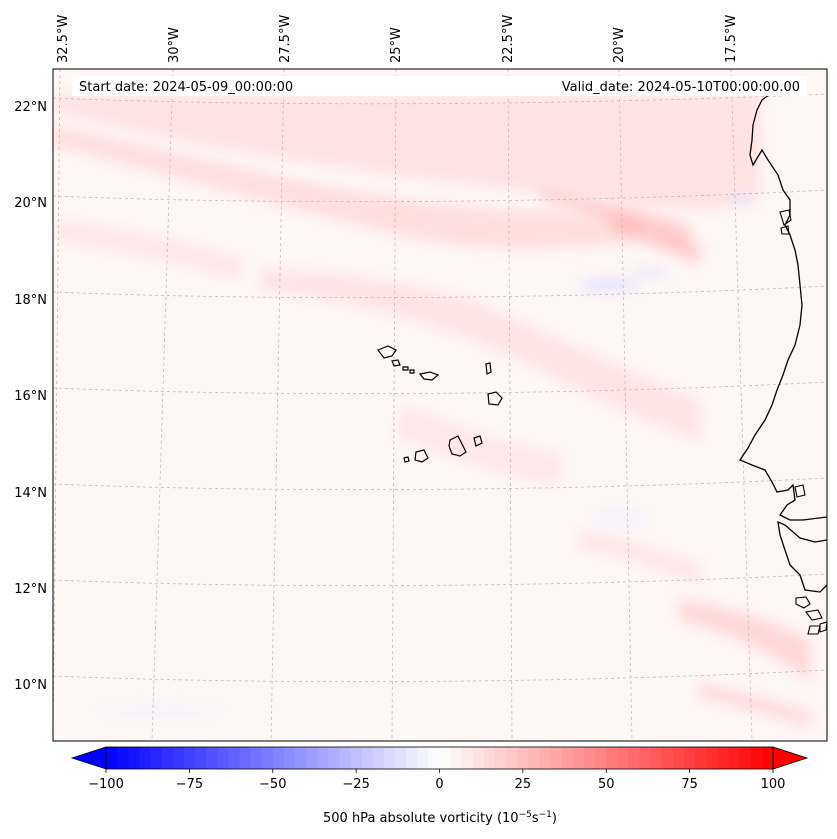  What do you see at coordinates (272, 784) in the screenshot?
I see `colorbar-tick-label: −50` at bounding box center [272, 784].